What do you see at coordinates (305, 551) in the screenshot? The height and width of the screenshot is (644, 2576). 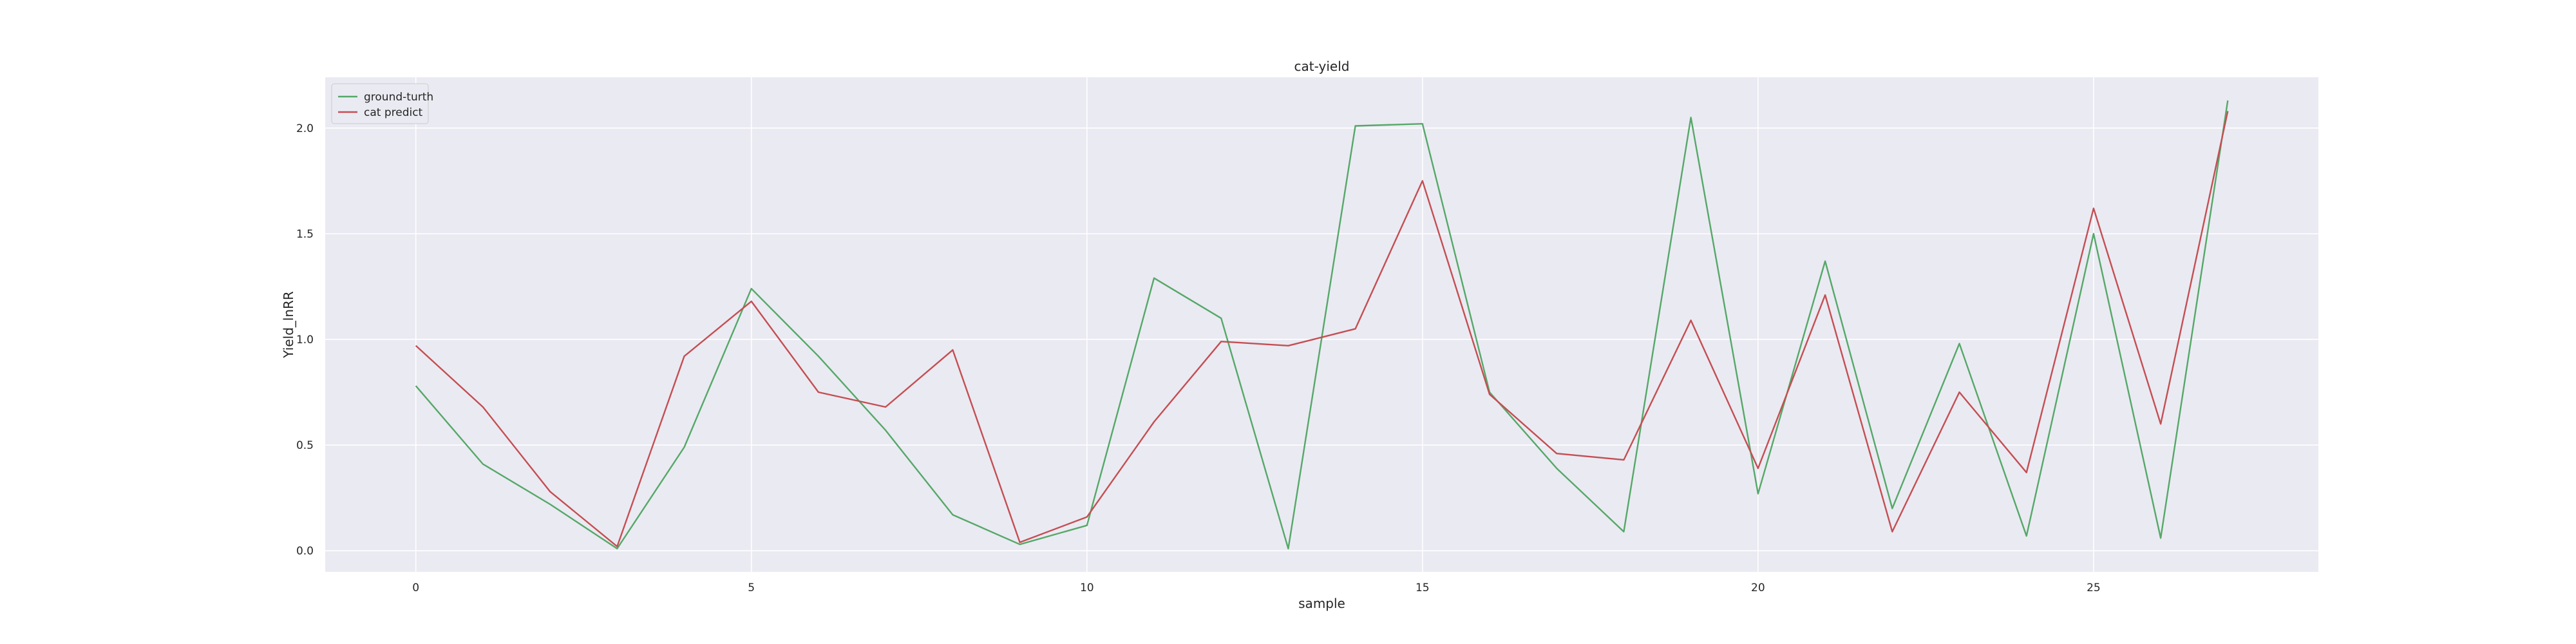 I see `y-tick-label: 0.0` at bounding box center [305, 551].